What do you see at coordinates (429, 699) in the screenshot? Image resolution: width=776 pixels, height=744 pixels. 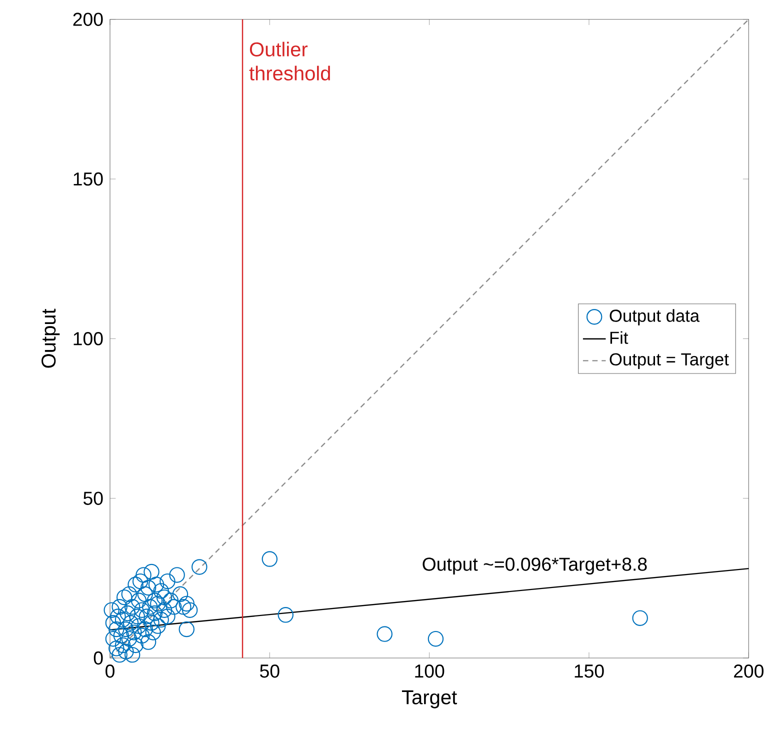 I see `x-axis-title: Target` at bounding box center [429, 699].